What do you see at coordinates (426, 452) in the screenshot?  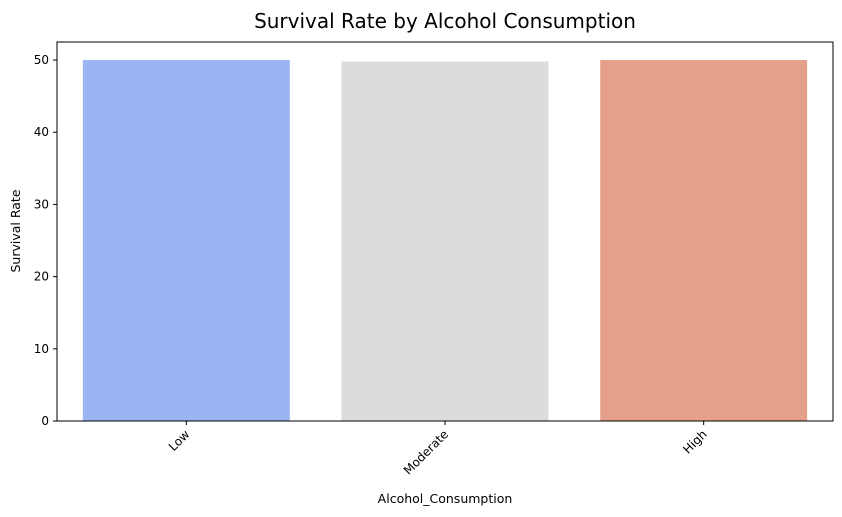 I see `x-tick-label: Moderate` at bounding box center [426, 452].